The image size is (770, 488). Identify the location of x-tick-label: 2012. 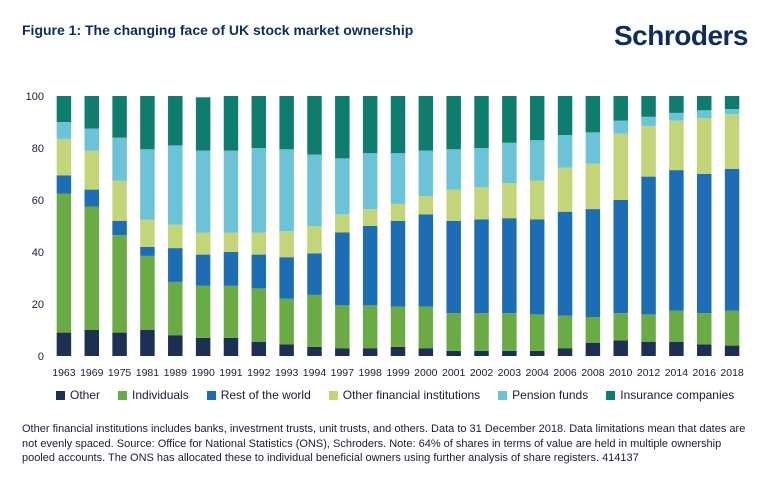
(649, 373).